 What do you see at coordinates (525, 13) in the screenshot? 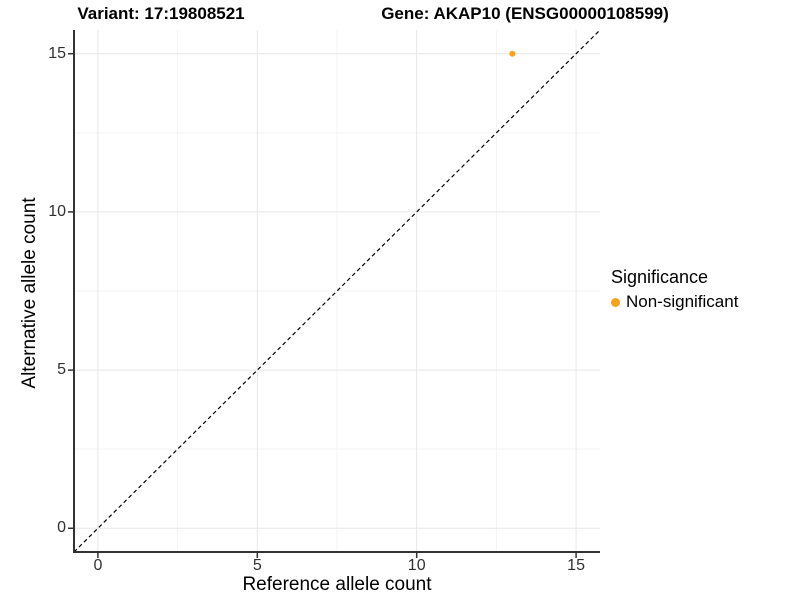
I see `plot-title-gene: Gene: AKAP10 (ENSG00000108599)` at bounding box center [525, 13].